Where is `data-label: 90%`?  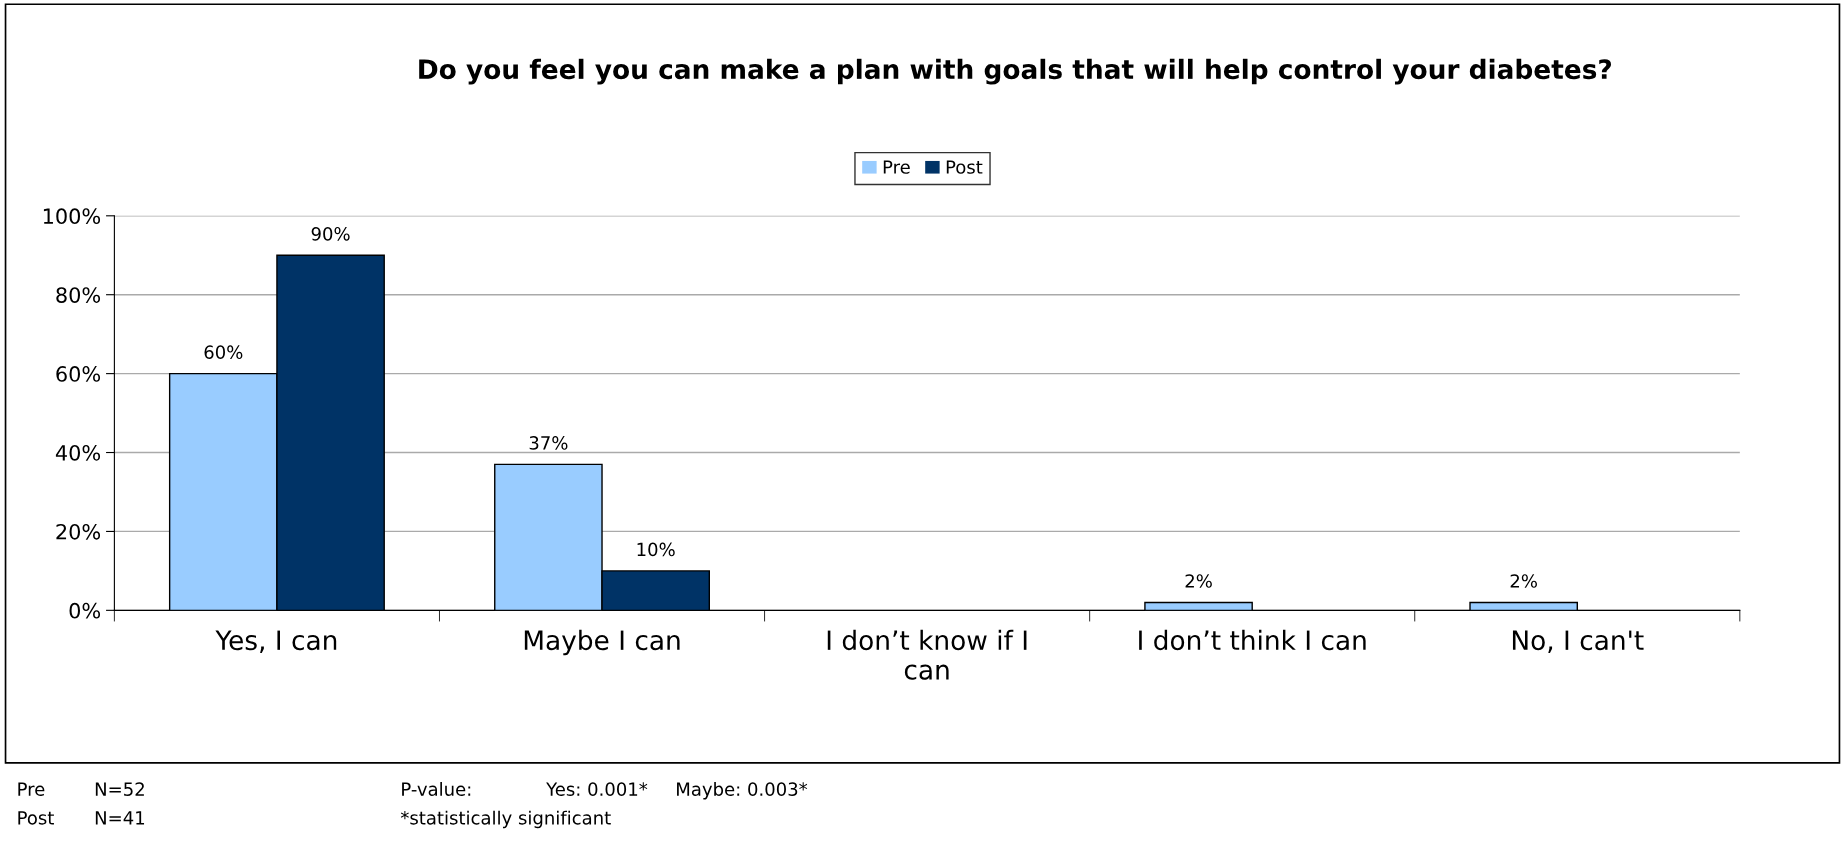 data-label: 90% is located at coordinates (330, 233).